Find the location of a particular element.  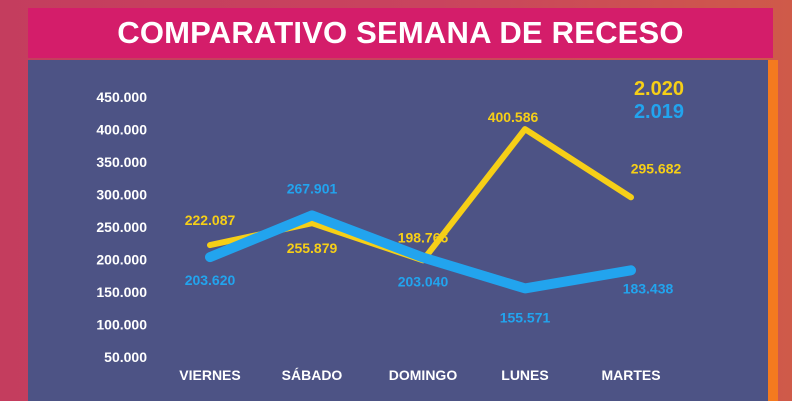

y-tick-label: 250.000 is located at coordinates (121, 227).